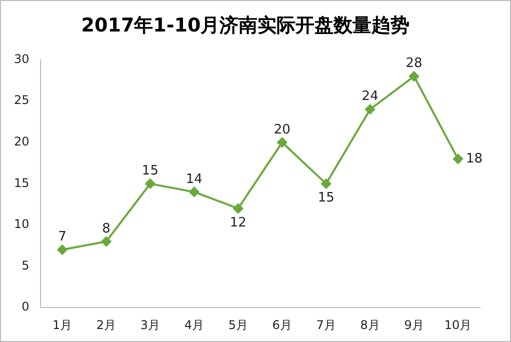 This screenshot has height=342, width=511. I want to click on x-tick-label: 7月, so click(326, 325).